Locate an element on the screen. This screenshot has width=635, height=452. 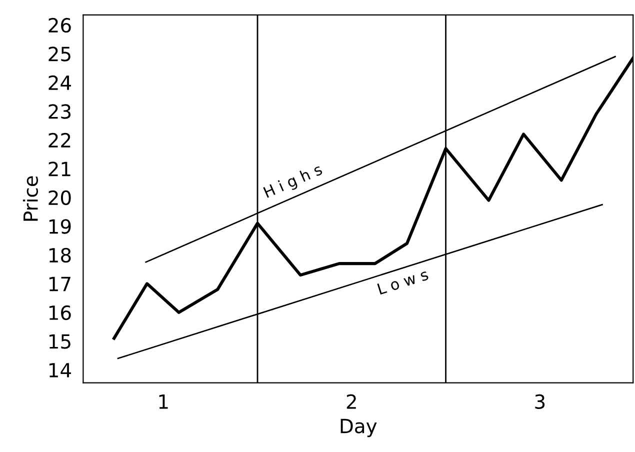
x-tick-label: 3 is located at coordinates (540, 402).